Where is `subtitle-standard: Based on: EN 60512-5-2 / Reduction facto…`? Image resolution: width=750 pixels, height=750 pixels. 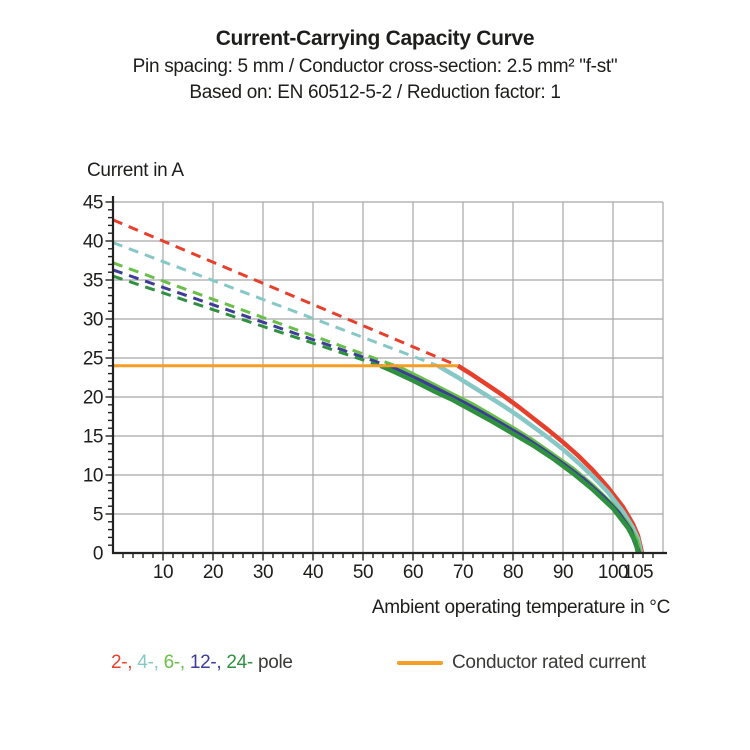 subtitle-standard: Based on: EN 60512-5-2 / Reduction facto… is located at coordinates (375, 92).